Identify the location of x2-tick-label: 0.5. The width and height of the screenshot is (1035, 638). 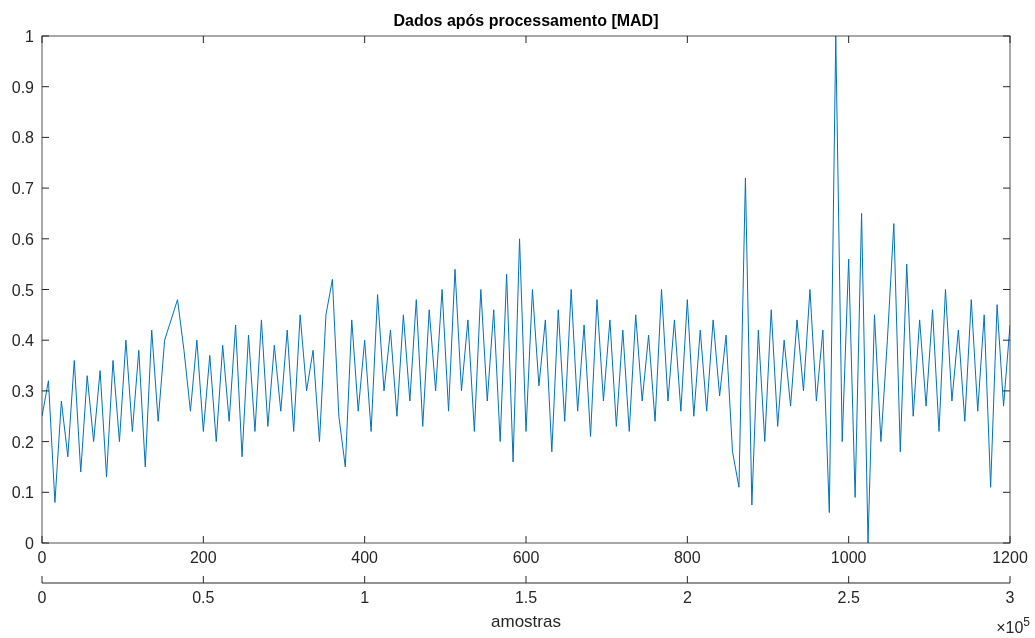
(203, 597).